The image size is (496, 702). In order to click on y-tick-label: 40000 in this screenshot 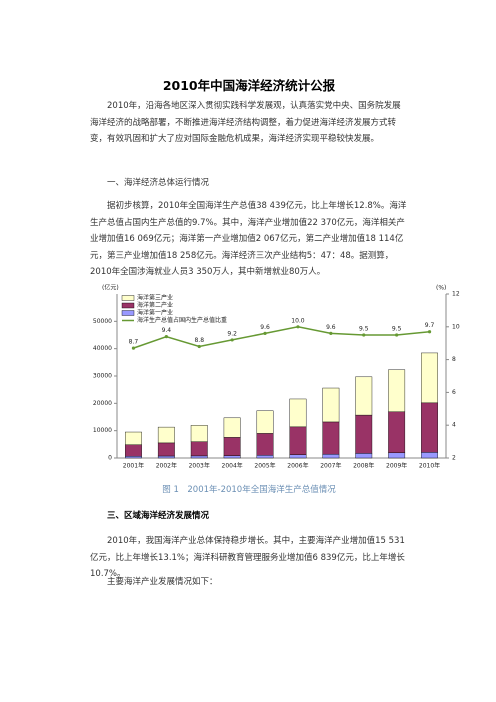, I will do `click(102, 348)`.